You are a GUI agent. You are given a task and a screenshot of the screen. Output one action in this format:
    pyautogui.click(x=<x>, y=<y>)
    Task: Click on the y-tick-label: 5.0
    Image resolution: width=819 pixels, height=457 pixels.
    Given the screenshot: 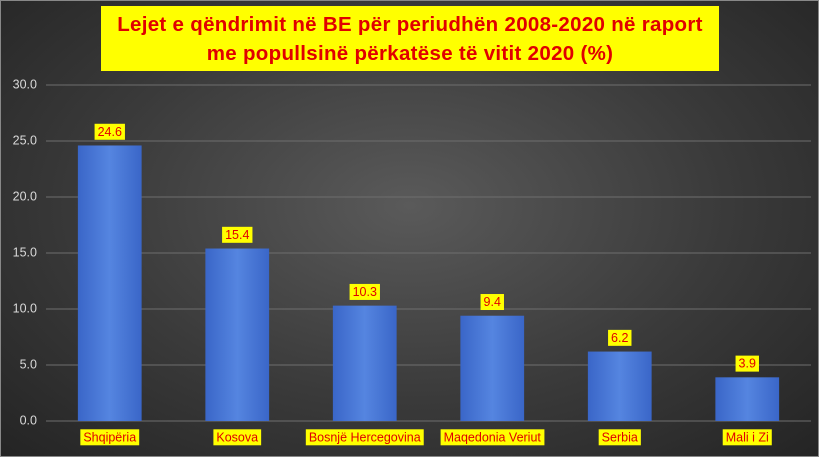 What is the action you would take?
    pyautogui.click(x=28, y=364)
    